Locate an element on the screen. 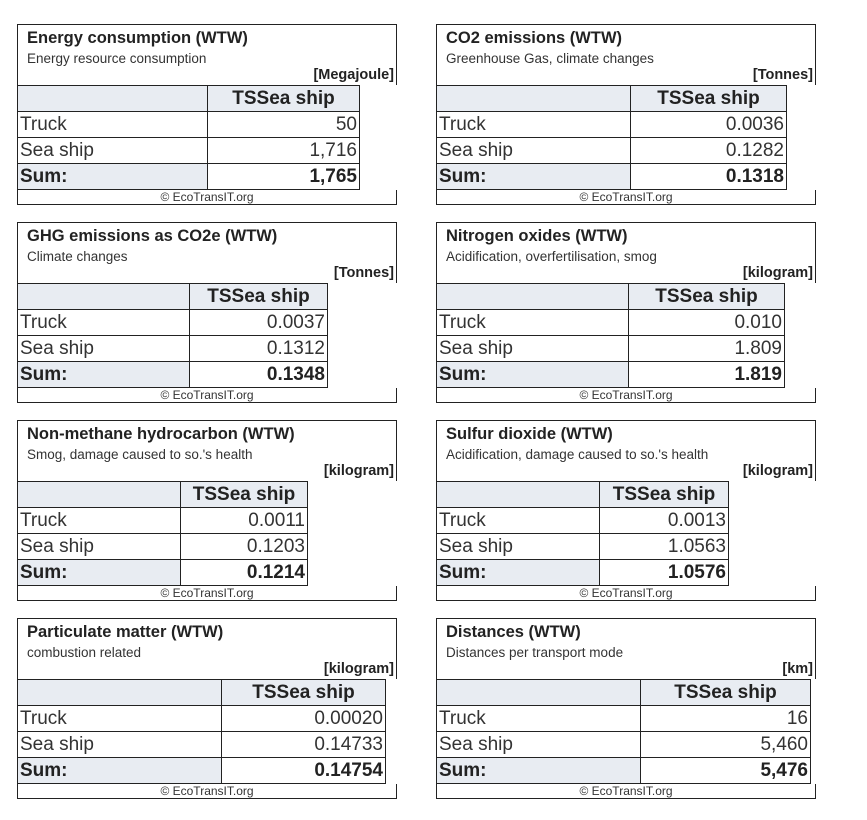  row-value: 1.0563 is located at coordinates (664, 546).